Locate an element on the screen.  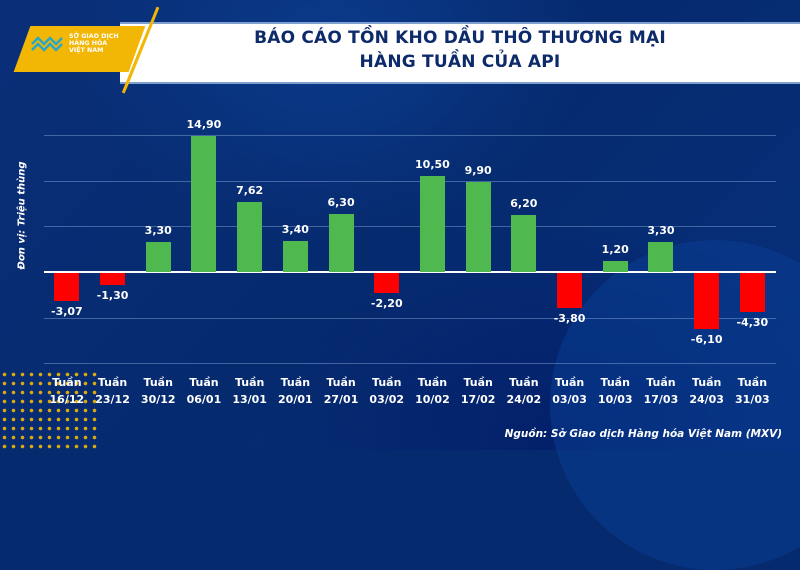
data-label: 14,90 is located at coordinates (204, 124).